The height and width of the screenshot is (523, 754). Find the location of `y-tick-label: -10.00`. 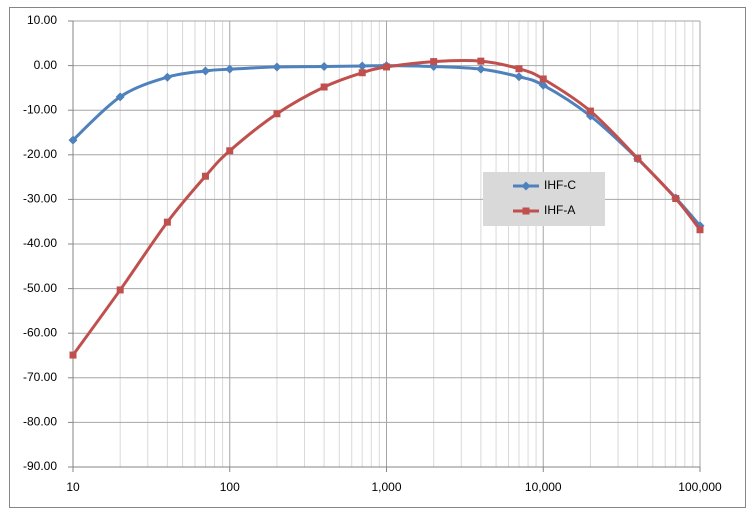

y-tick-label: -10.00 is located at coordinates (40, 109).